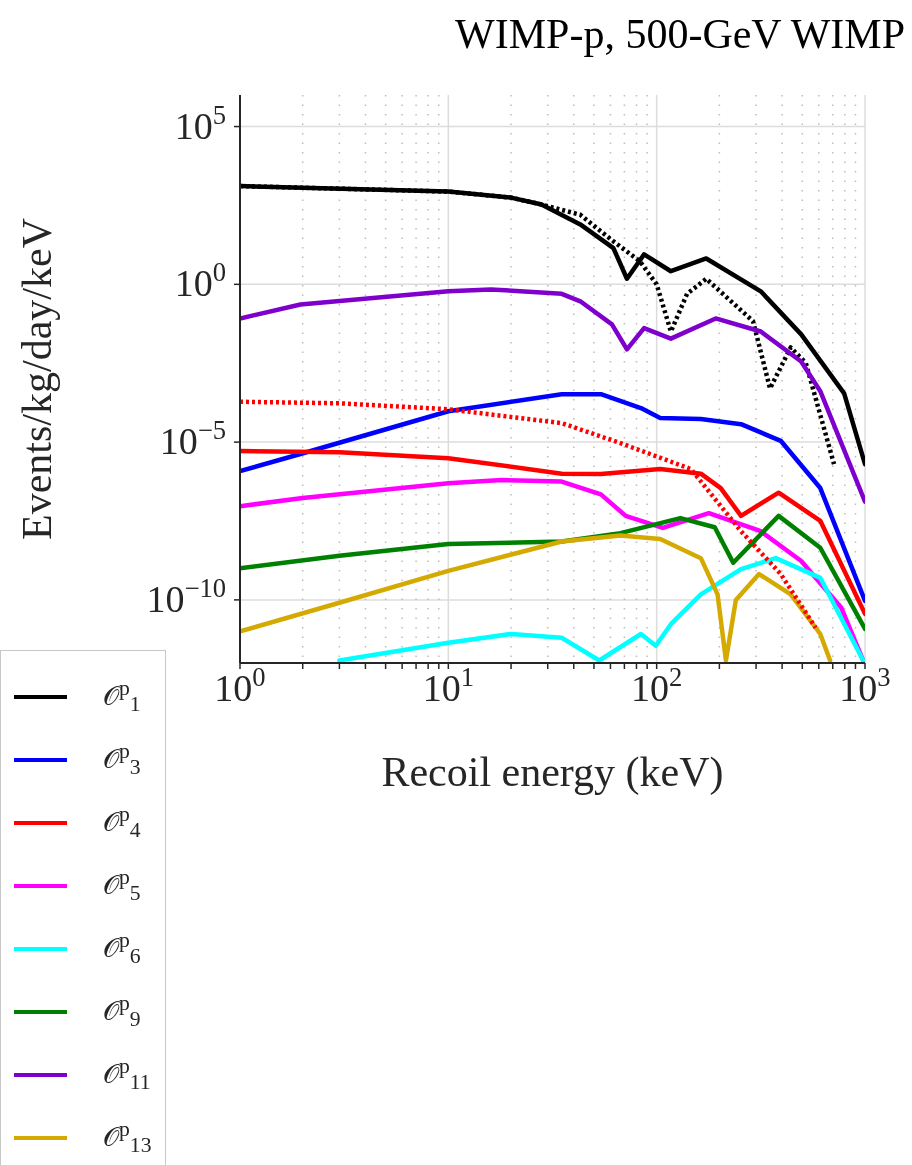  Describe the element at coordinates (240, 685) in the screenshot. I see `x-tick-label: 10$^{0}$` at that location.